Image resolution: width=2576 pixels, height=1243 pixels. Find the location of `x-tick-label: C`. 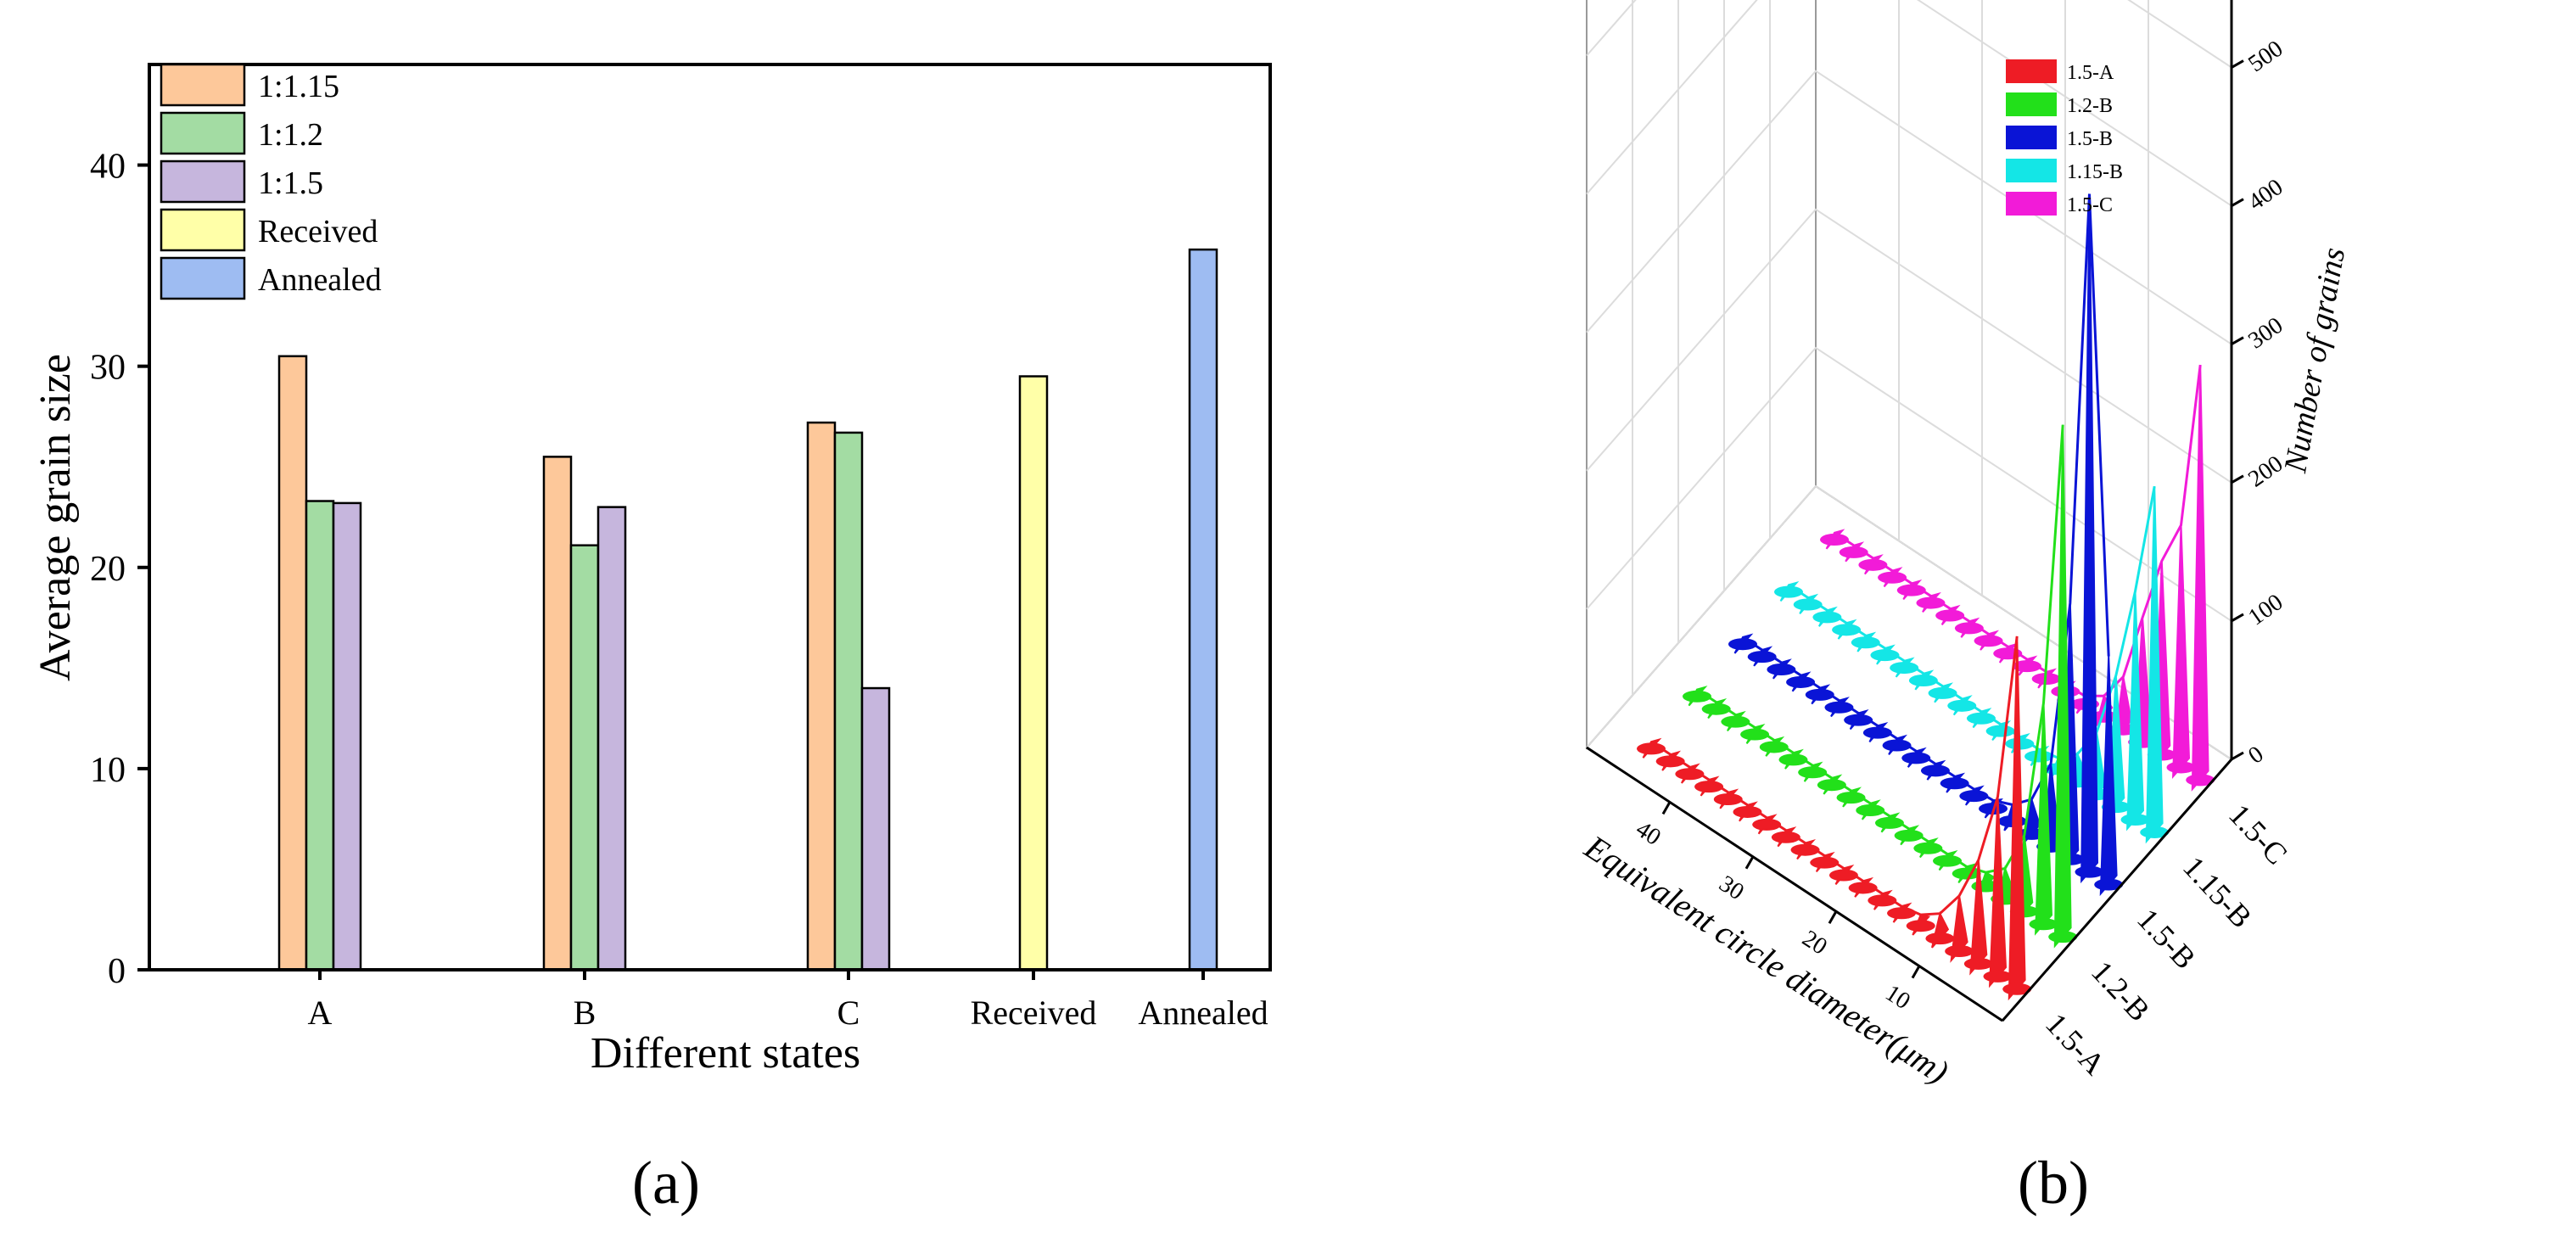

x-tick-label: C is located at coordinates (849, 1013).